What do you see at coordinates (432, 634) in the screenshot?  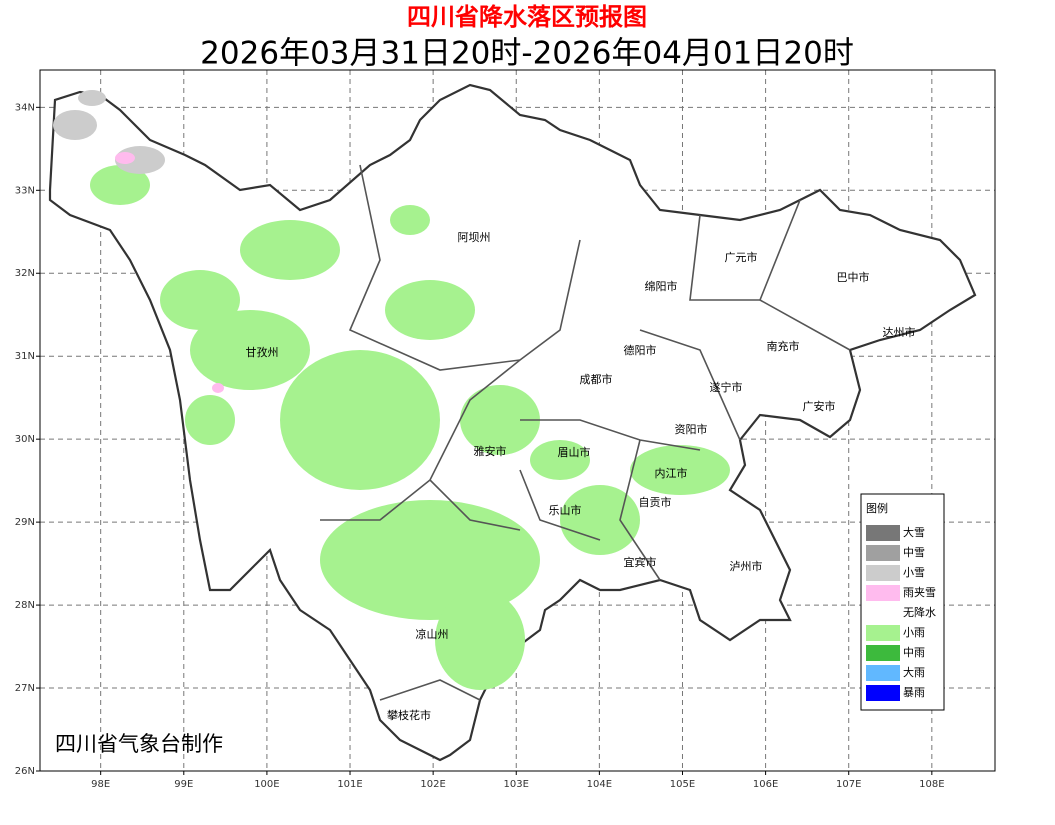 I see `place-label: 凉山州` at bounding box center [432, 634].